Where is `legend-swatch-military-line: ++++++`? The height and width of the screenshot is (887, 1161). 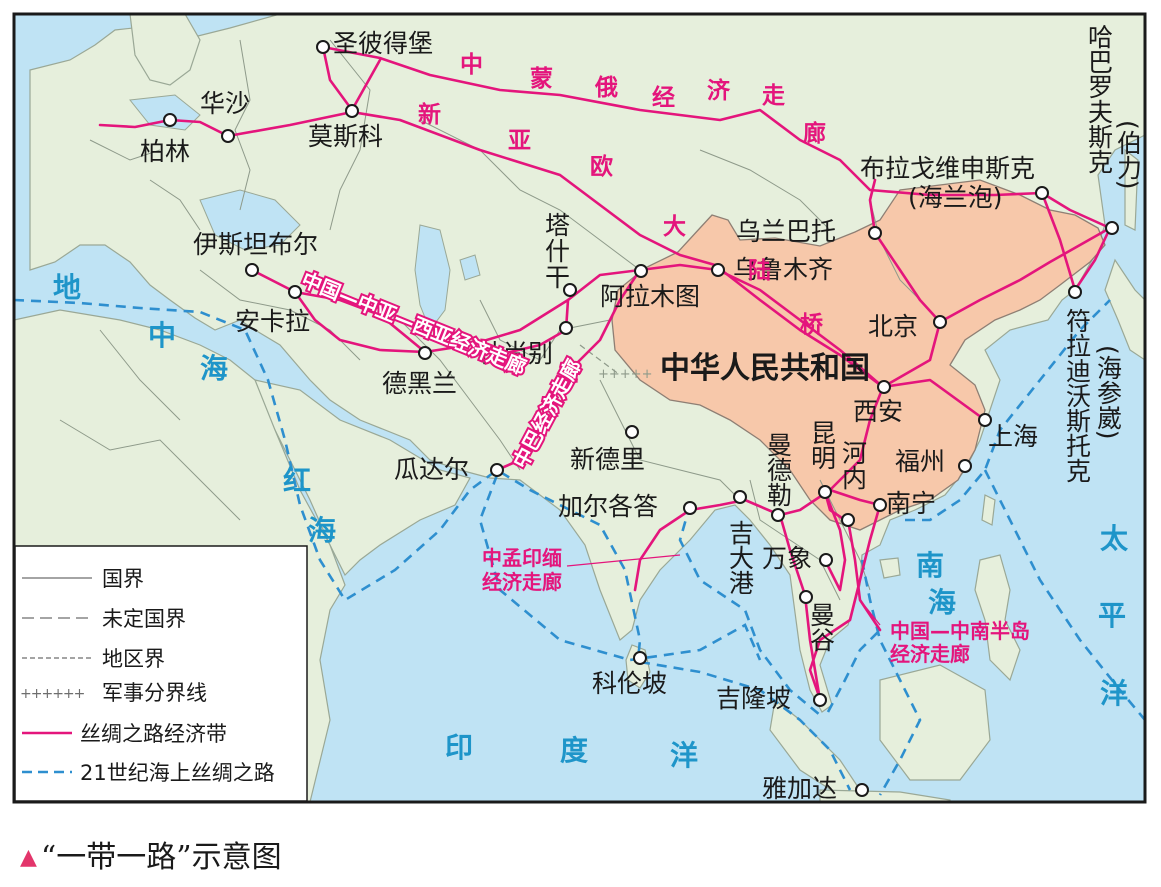
legend-swatch-military-line: ++++++ is located at coordinates (52, 694).